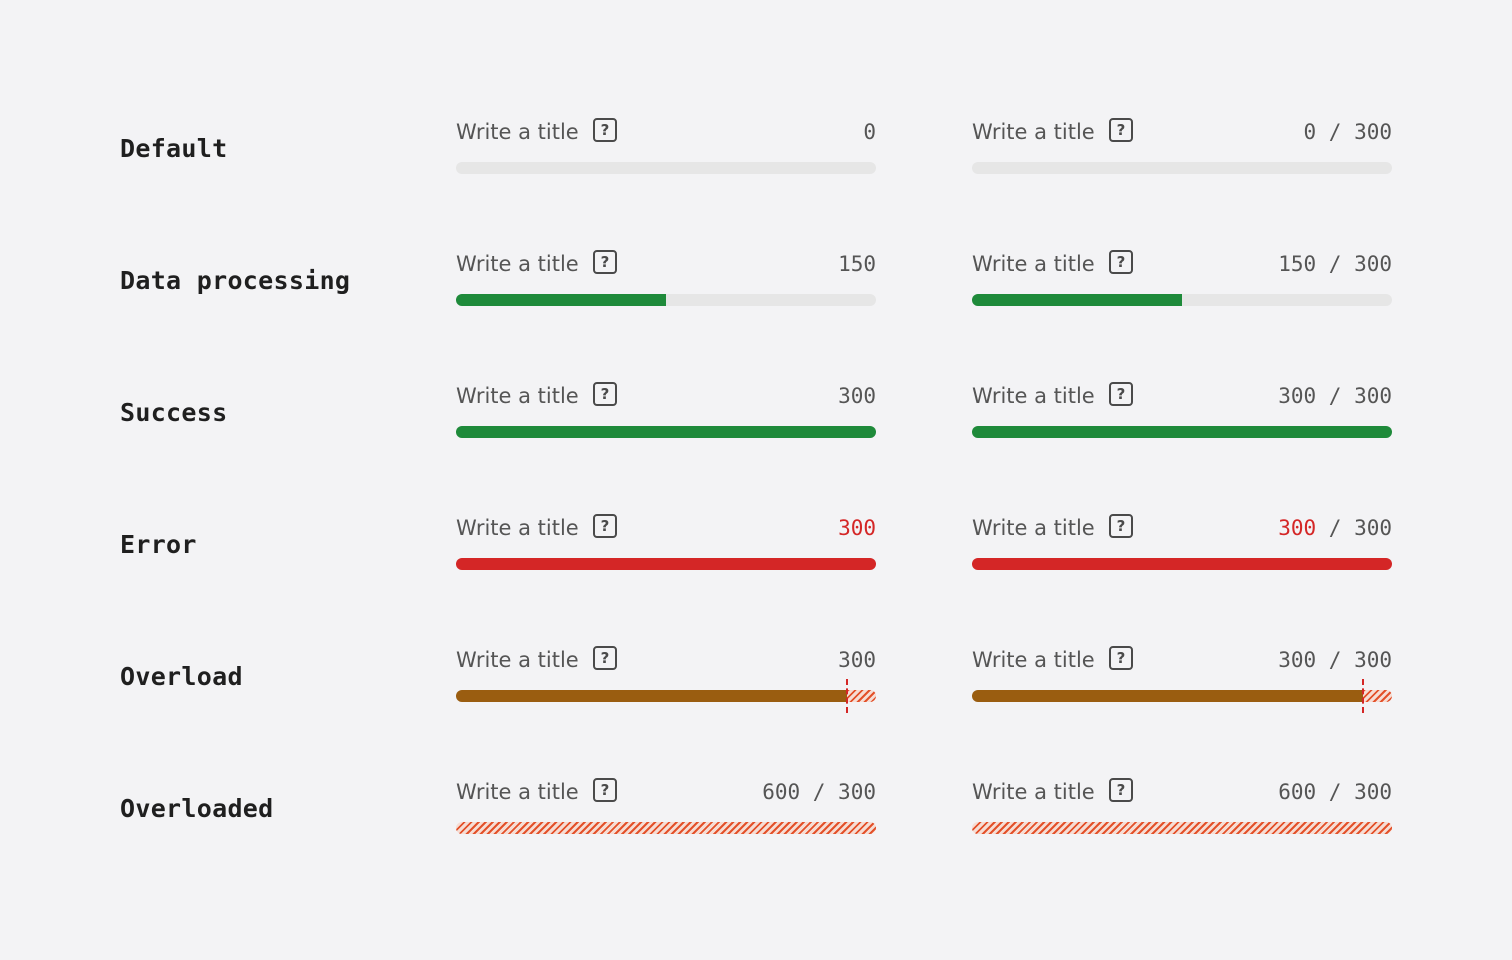 The image size is (1512, 960). Describe the element at coordinates (666, 146) in the screenshot. I see `progress-meter: Write a title? 0` at that location.